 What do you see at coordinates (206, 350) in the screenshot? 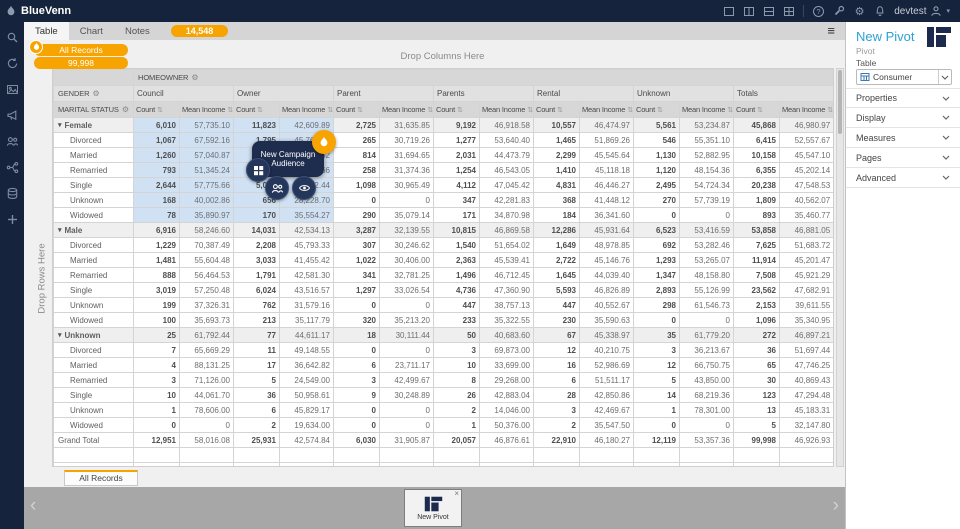
I see `pivot-cell: 65,669.29` at bounding box center [206, 350].